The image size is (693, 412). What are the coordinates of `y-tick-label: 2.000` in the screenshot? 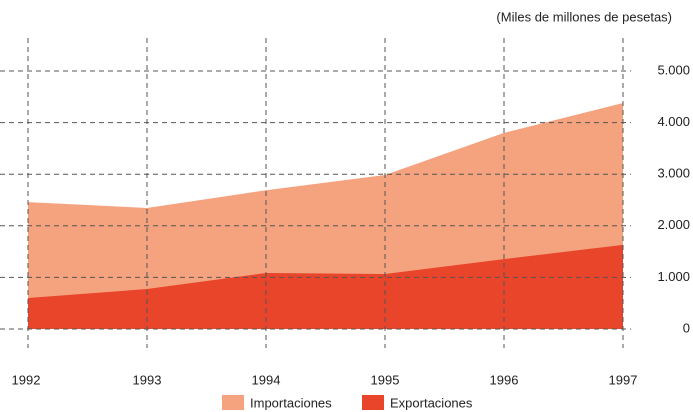 It's located at (673, 224).